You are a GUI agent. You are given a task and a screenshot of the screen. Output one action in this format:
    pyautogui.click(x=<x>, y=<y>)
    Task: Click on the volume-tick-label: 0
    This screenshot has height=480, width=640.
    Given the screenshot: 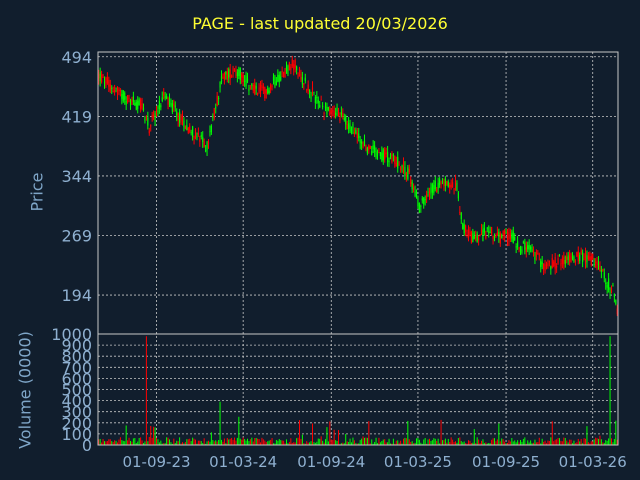 What is the action you would take?
    pyautogui.click(x=87, y=445)
    